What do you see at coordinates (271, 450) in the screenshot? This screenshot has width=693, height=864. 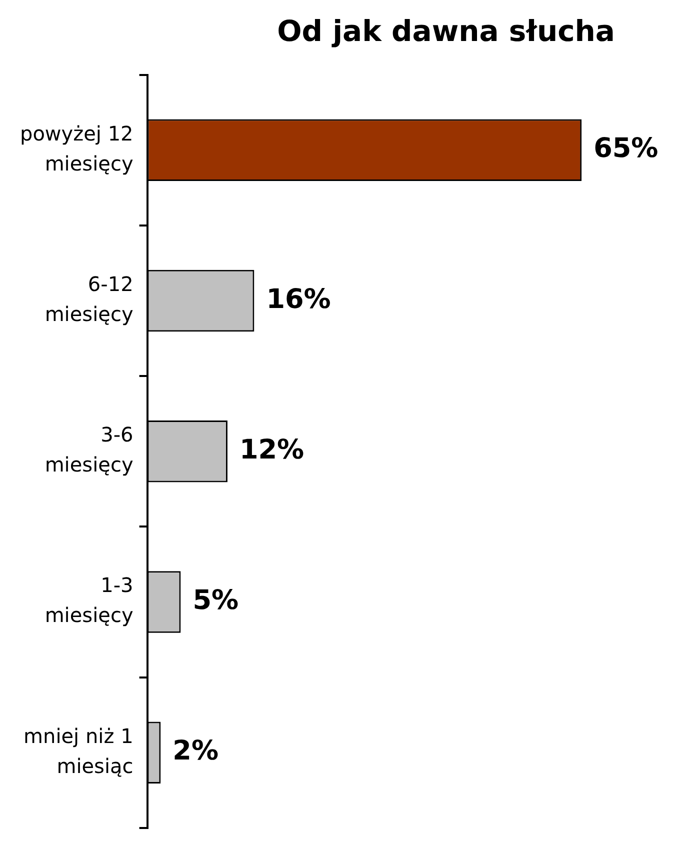 I see `data-label: 12%` at bounding box center [271, 450].